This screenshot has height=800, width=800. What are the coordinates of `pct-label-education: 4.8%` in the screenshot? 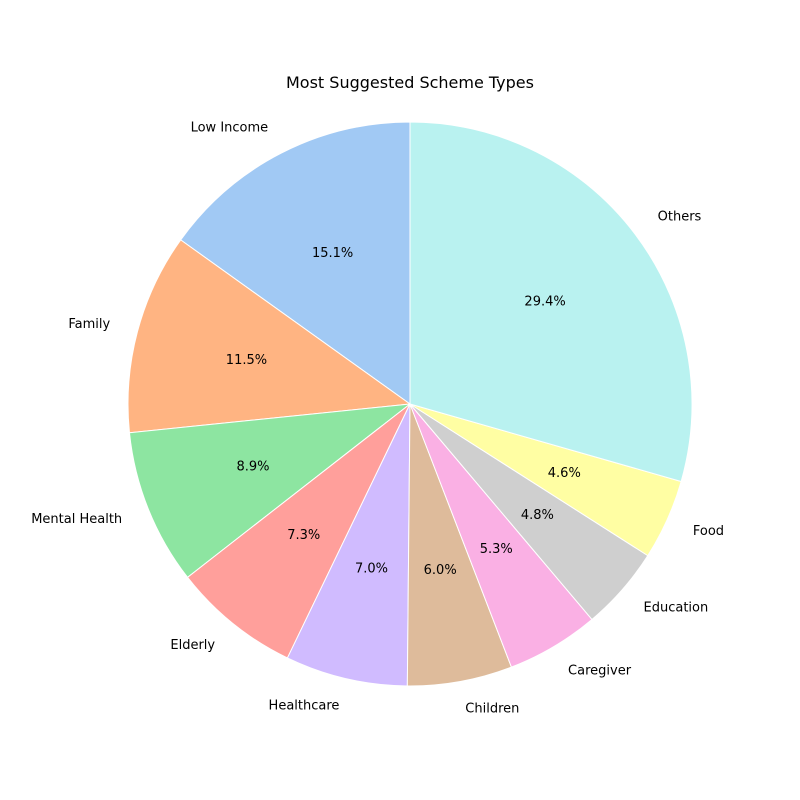 It's located at (537, 515).